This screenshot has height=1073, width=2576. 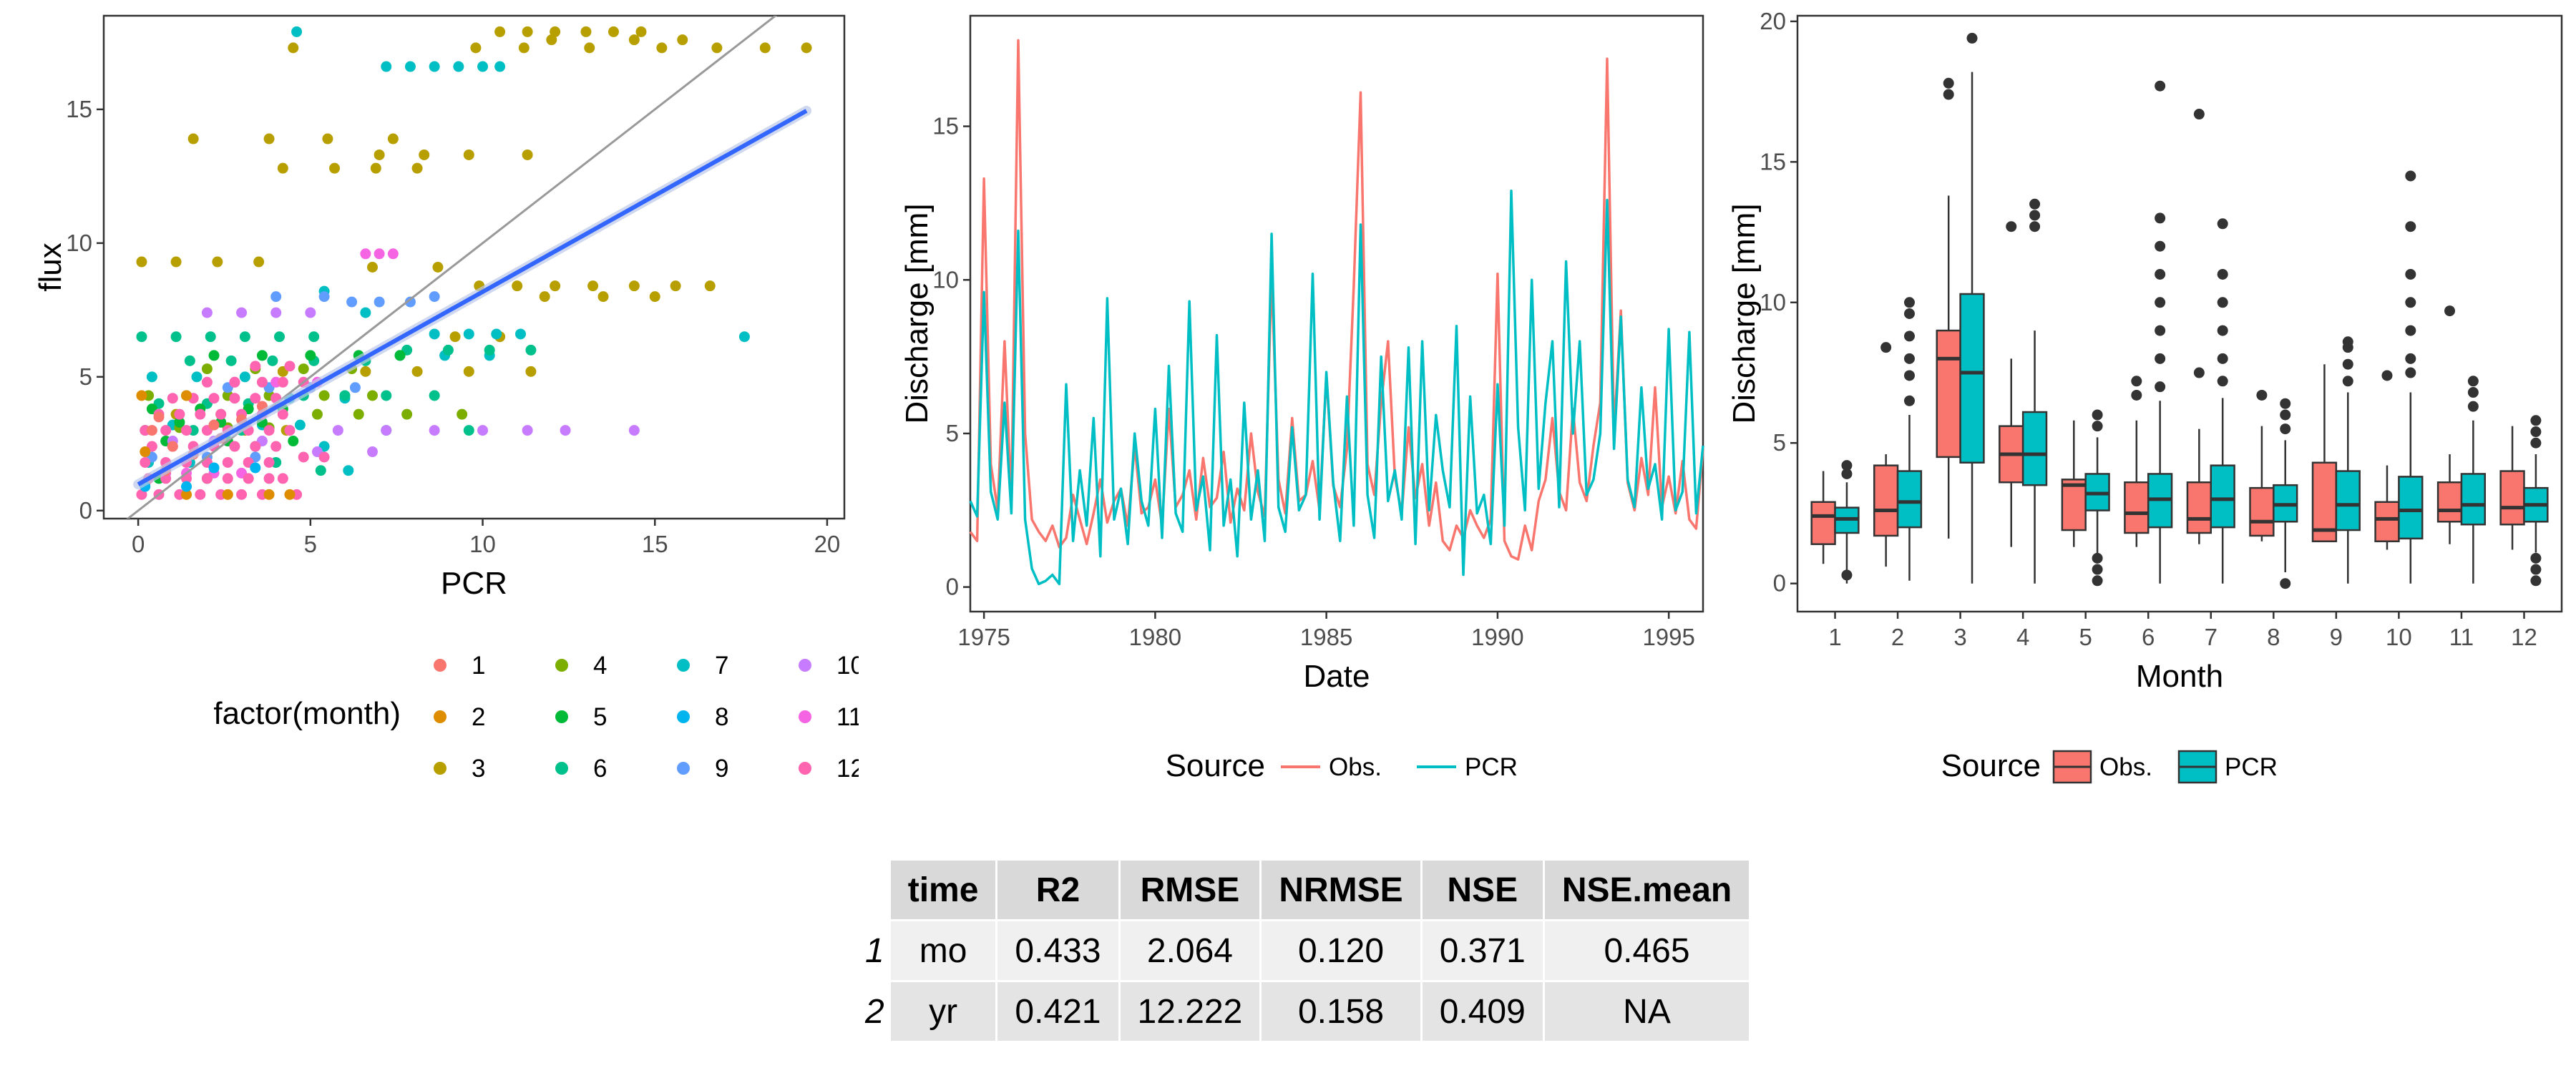 What do you see at coordinates (2251, 767) in the screenshot?
I see `legend-label: PCR` at bounding box center [2251, 767].